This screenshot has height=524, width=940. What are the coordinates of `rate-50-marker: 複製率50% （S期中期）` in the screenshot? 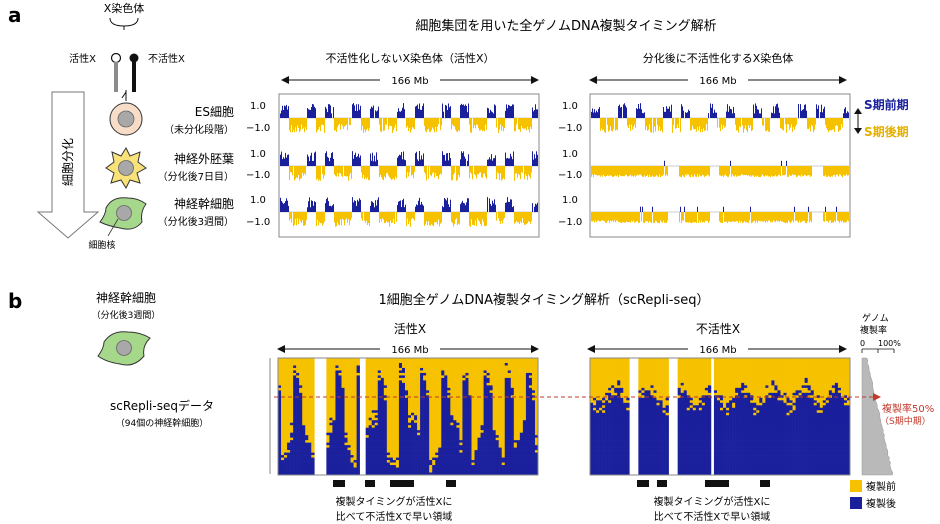 It's located at (604, 410).